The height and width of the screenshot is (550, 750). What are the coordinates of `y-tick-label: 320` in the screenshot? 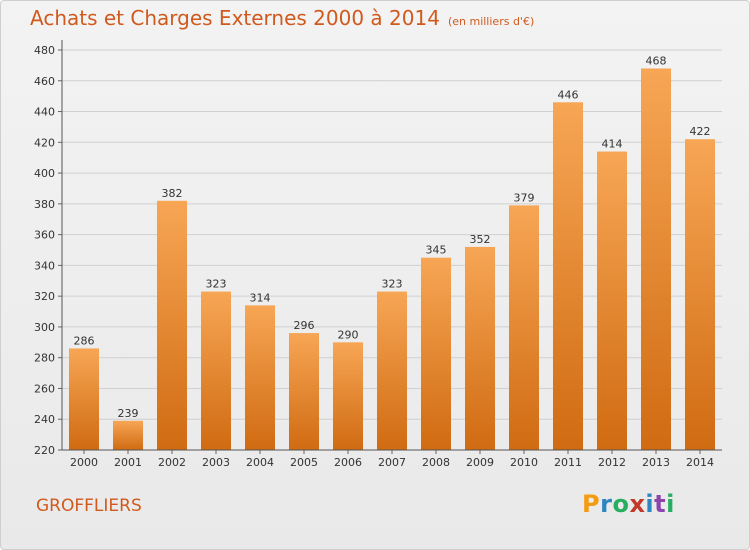 It's located at (44, 296).